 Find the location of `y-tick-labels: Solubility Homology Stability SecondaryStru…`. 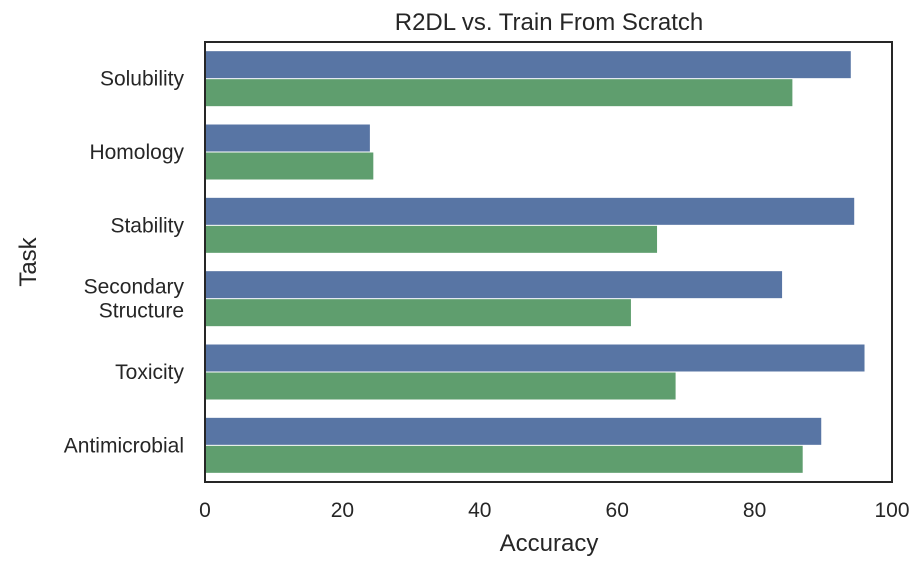

y-tick-labels: Solubility Homology Stability SecondaryStru… is located at coordinates (124, 263).